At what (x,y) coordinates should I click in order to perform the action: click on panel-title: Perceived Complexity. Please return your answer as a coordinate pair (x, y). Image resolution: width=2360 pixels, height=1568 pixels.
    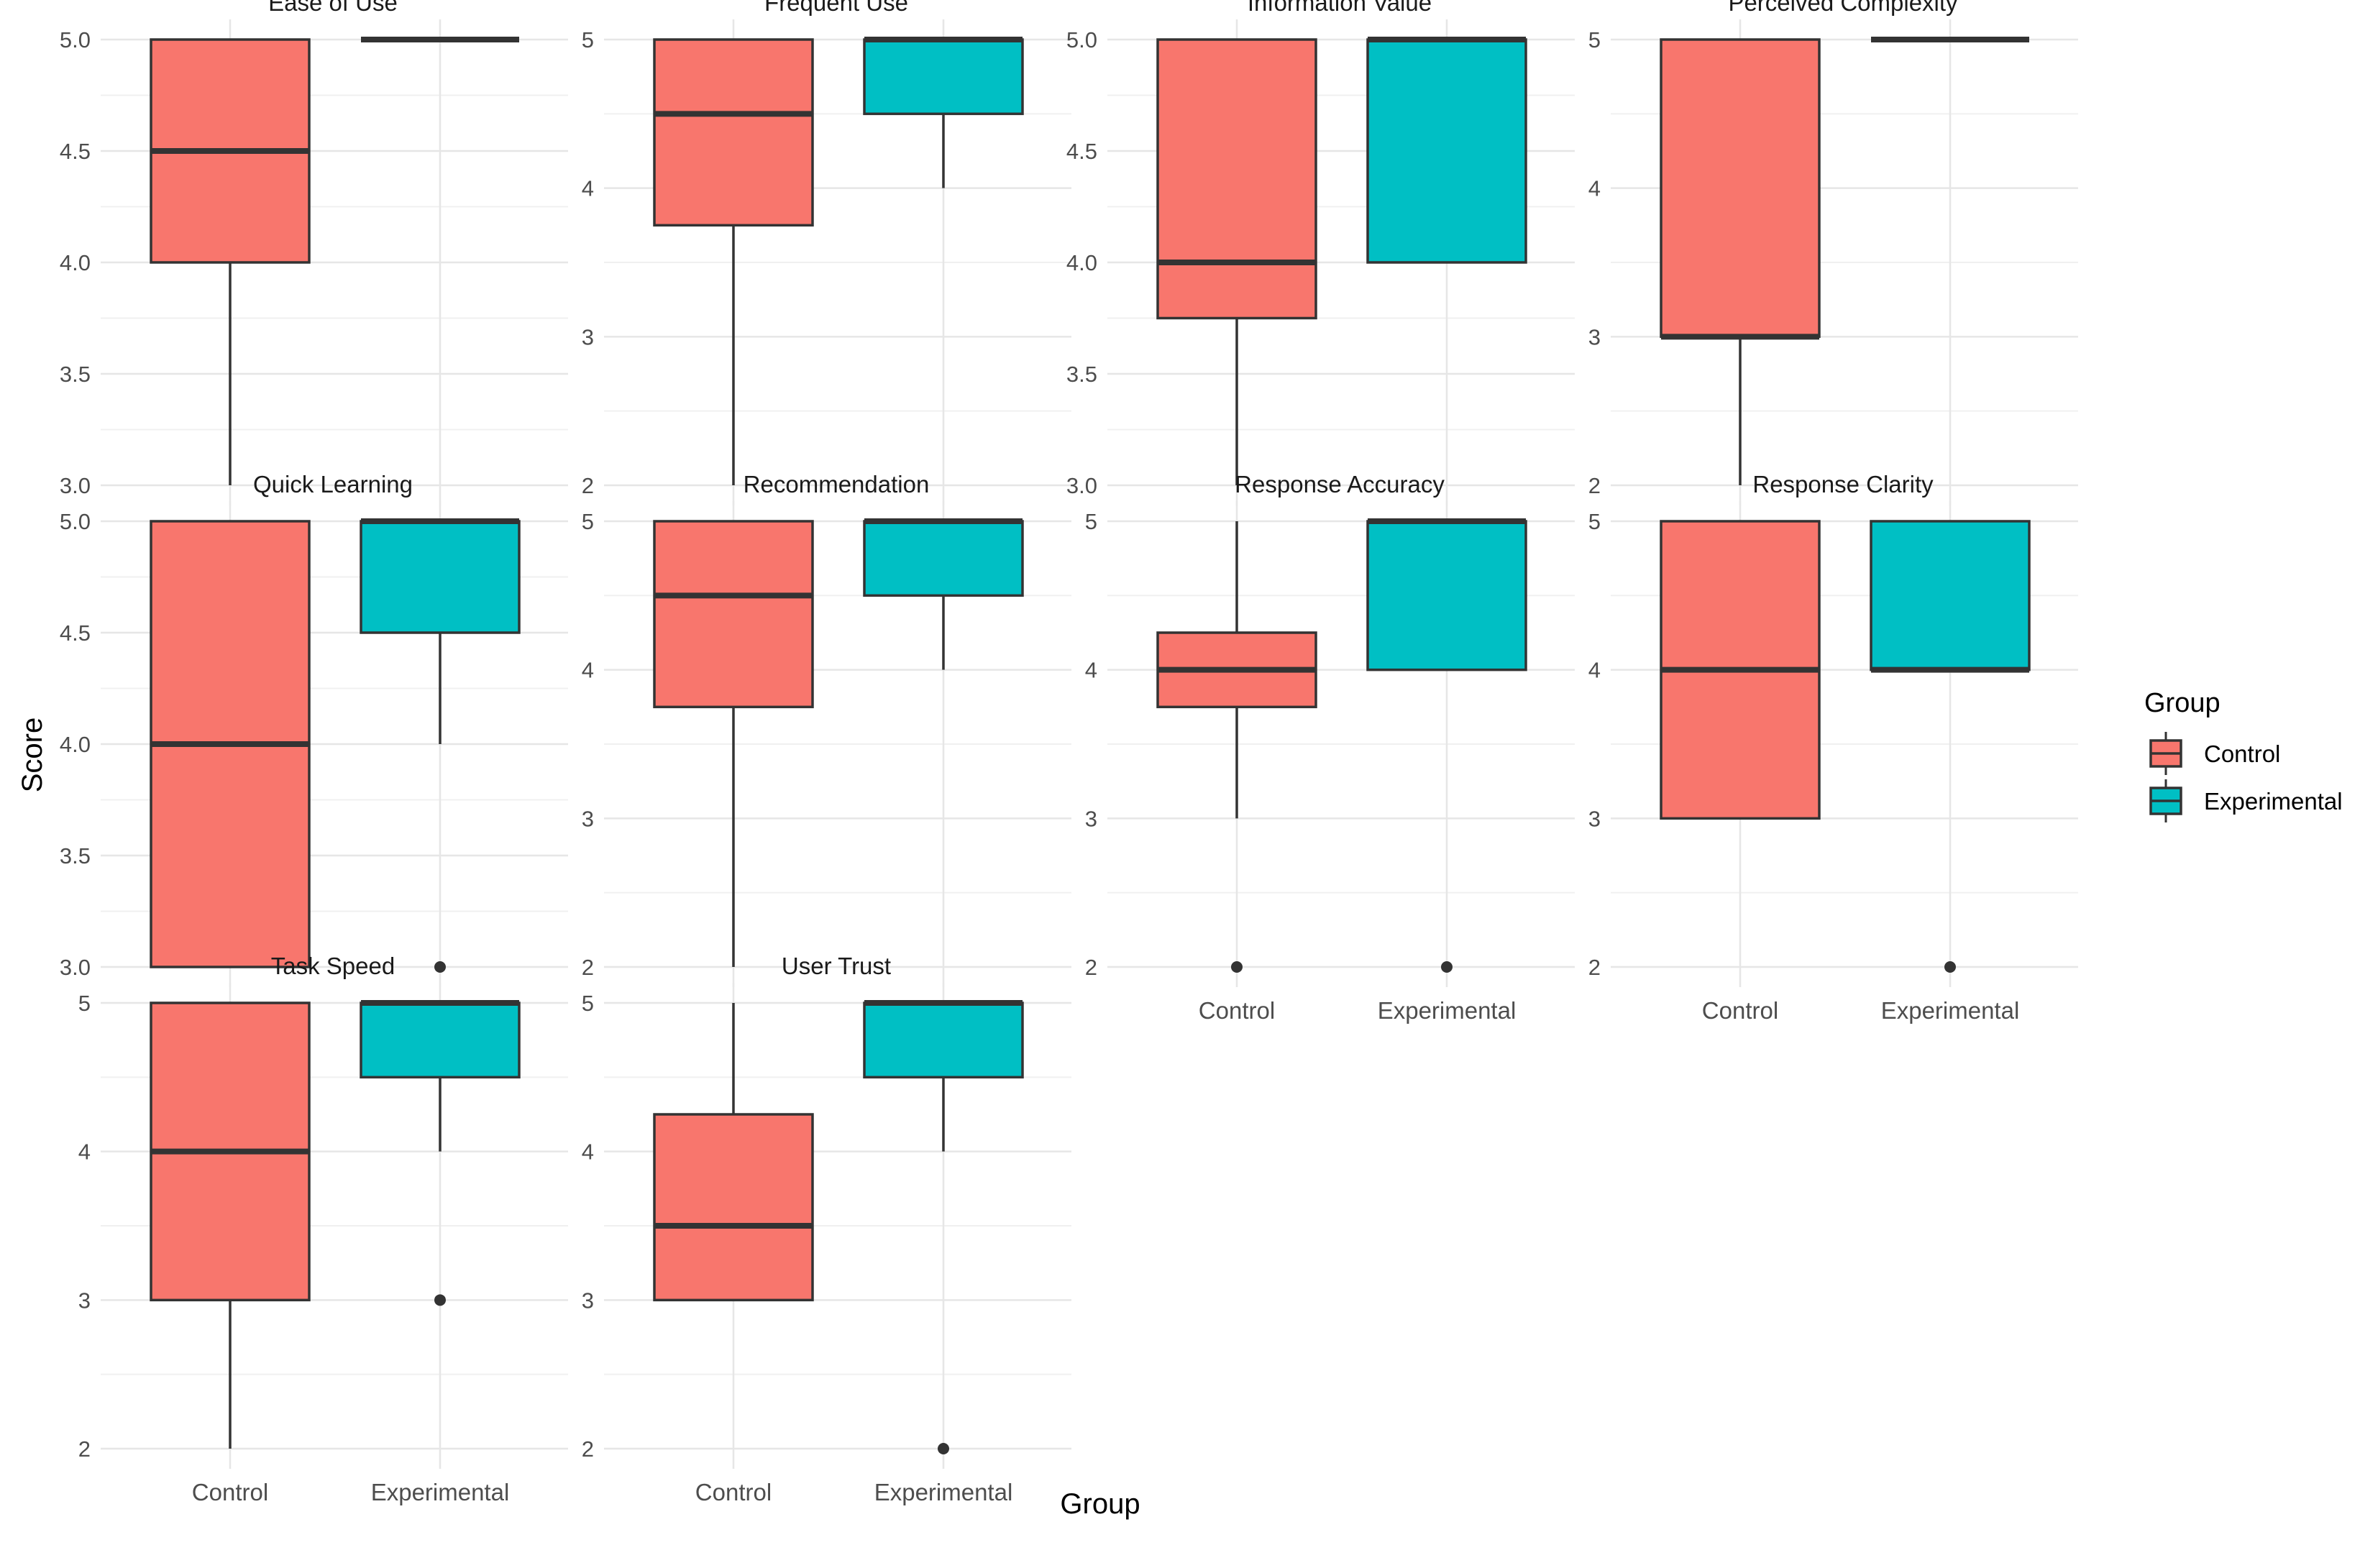
    Looking at the image, I should click on (1843, 8).